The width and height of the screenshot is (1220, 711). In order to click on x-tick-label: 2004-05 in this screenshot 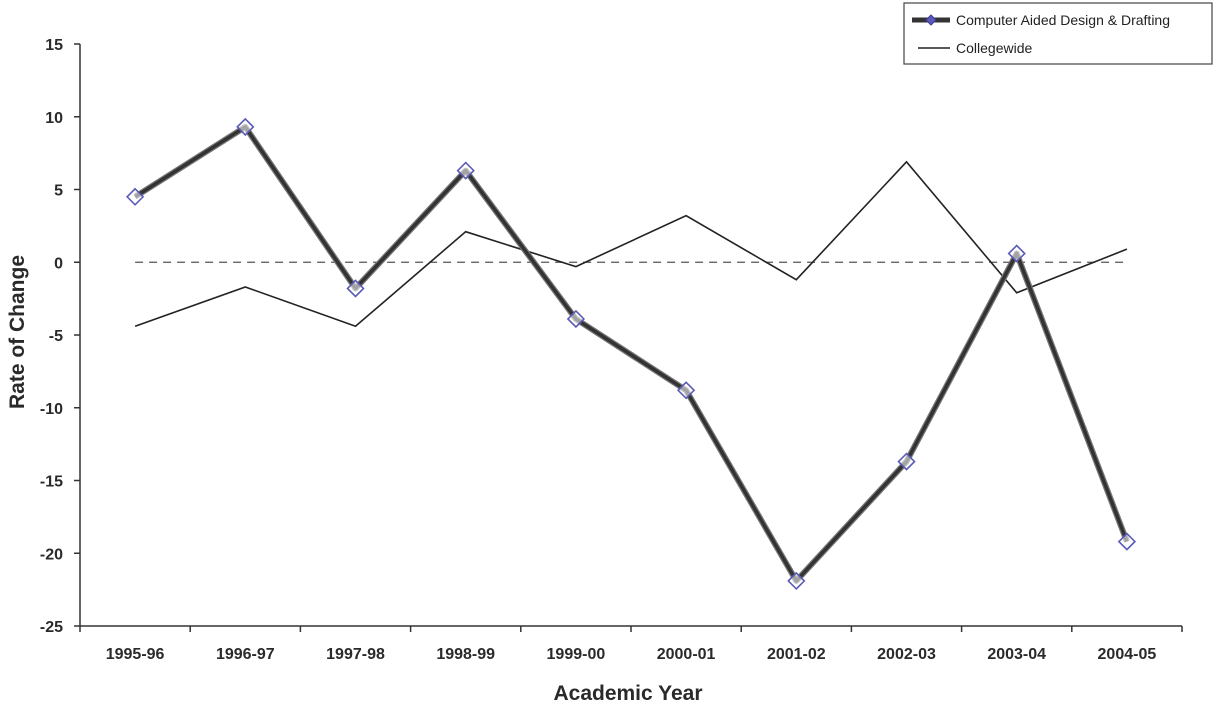, I will do `click(1127, 654)`.